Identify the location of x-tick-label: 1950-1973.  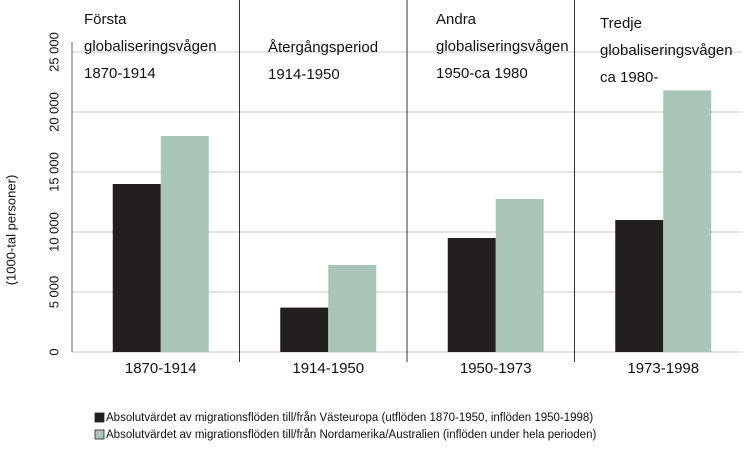
(496, 368).